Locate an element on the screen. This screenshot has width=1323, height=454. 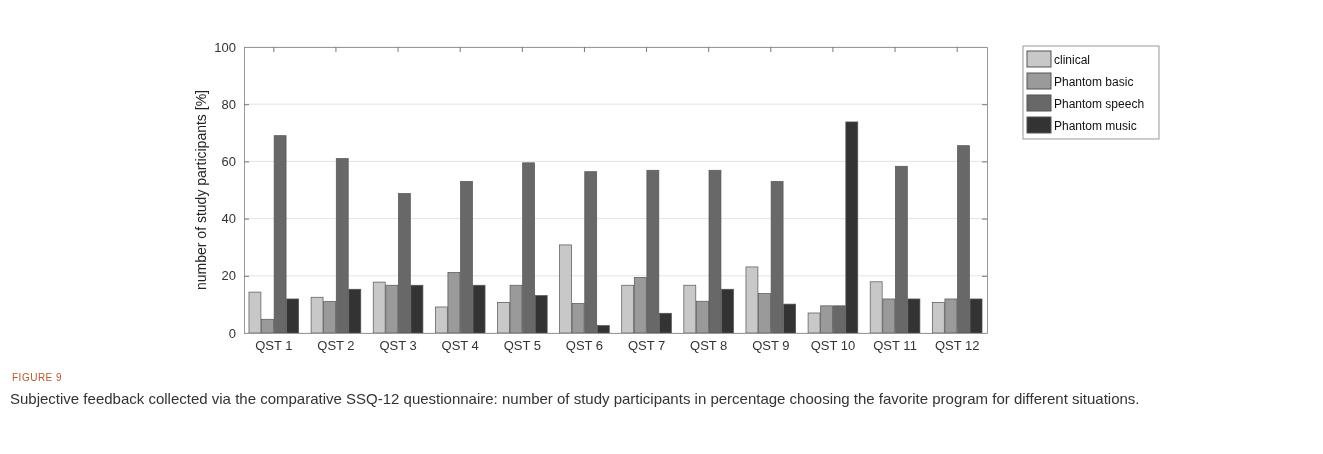
y-axis-title: number of study participants [%] is located at coordinates (201, 190).